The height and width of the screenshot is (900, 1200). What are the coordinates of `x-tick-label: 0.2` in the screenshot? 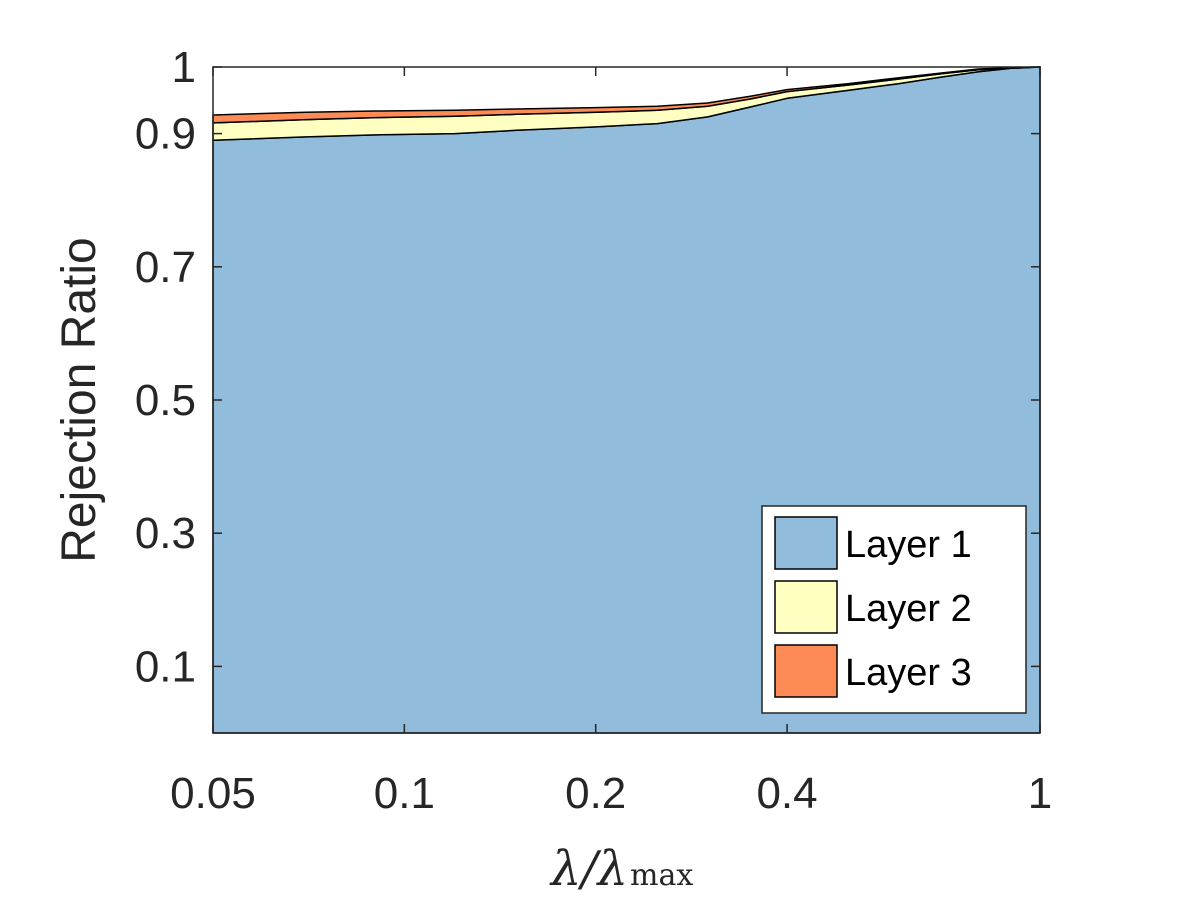 It's located at (595, 793).